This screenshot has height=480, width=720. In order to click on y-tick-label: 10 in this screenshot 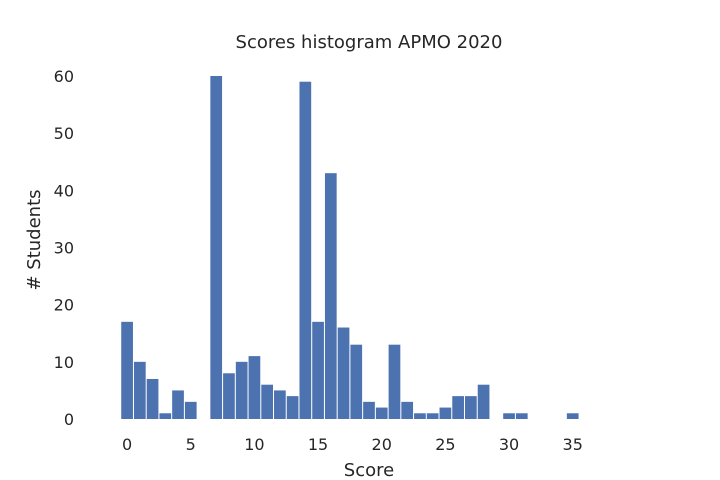, I will do `click(64, 362)`.